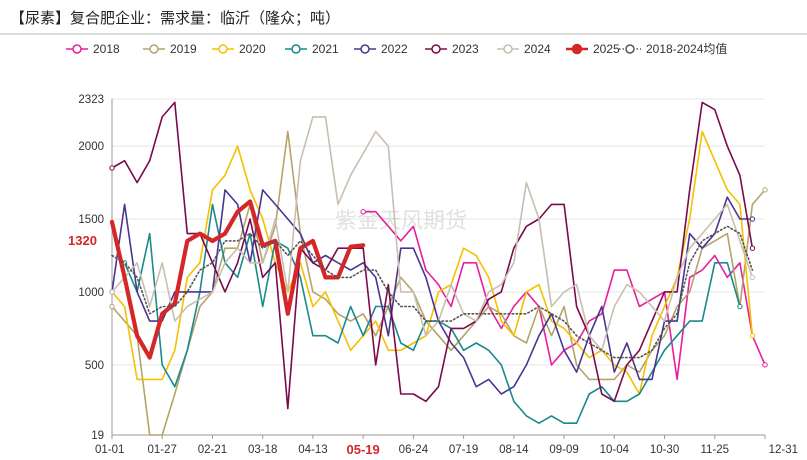  Describe the element at coordinates (686, 48) in the screenshot. I see `legend-label: 2018-2024均值` at that location.